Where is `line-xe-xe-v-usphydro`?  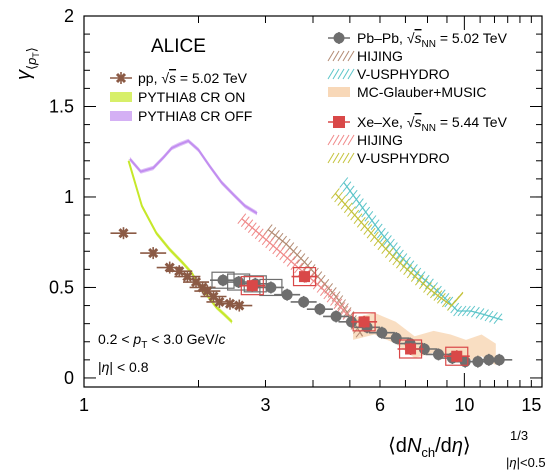 line-xe-xe-v-usphydro is located at coordinates (399, 249).